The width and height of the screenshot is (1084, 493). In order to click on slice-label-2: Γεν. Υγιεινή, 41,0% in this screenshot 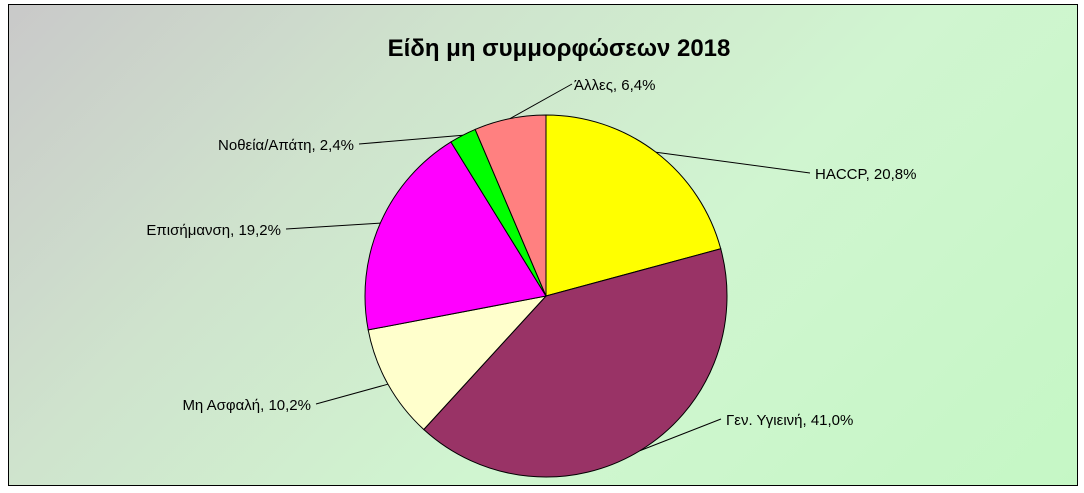, I will do `click(789, 420)`.